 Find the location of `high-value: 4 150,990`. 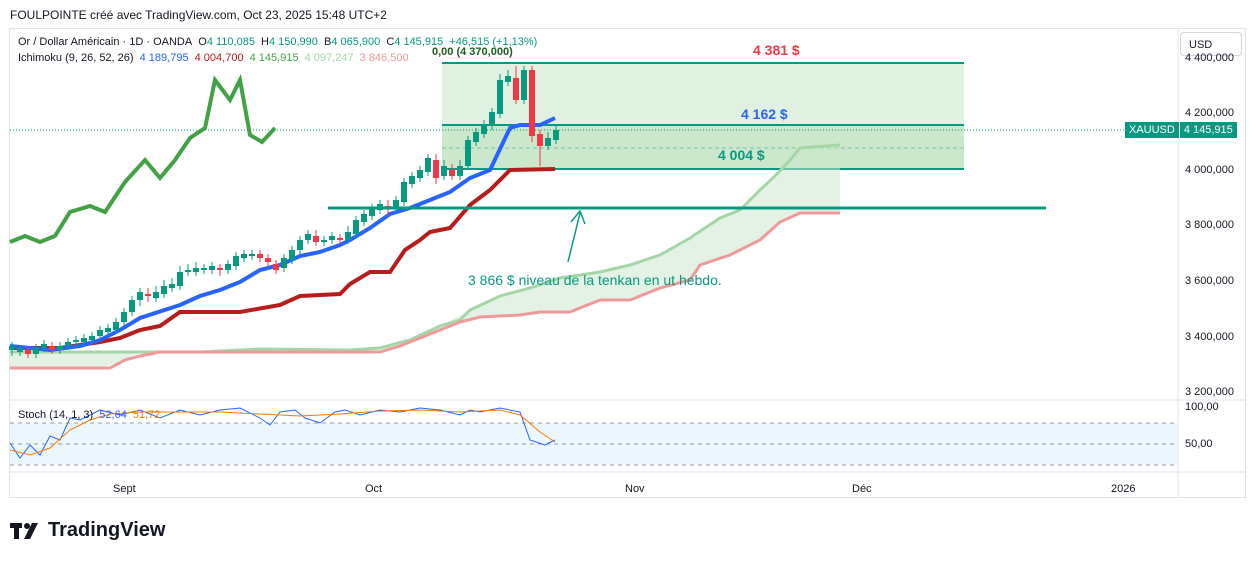

high-value: 4 150,990 is located at coordinates (293, 42).